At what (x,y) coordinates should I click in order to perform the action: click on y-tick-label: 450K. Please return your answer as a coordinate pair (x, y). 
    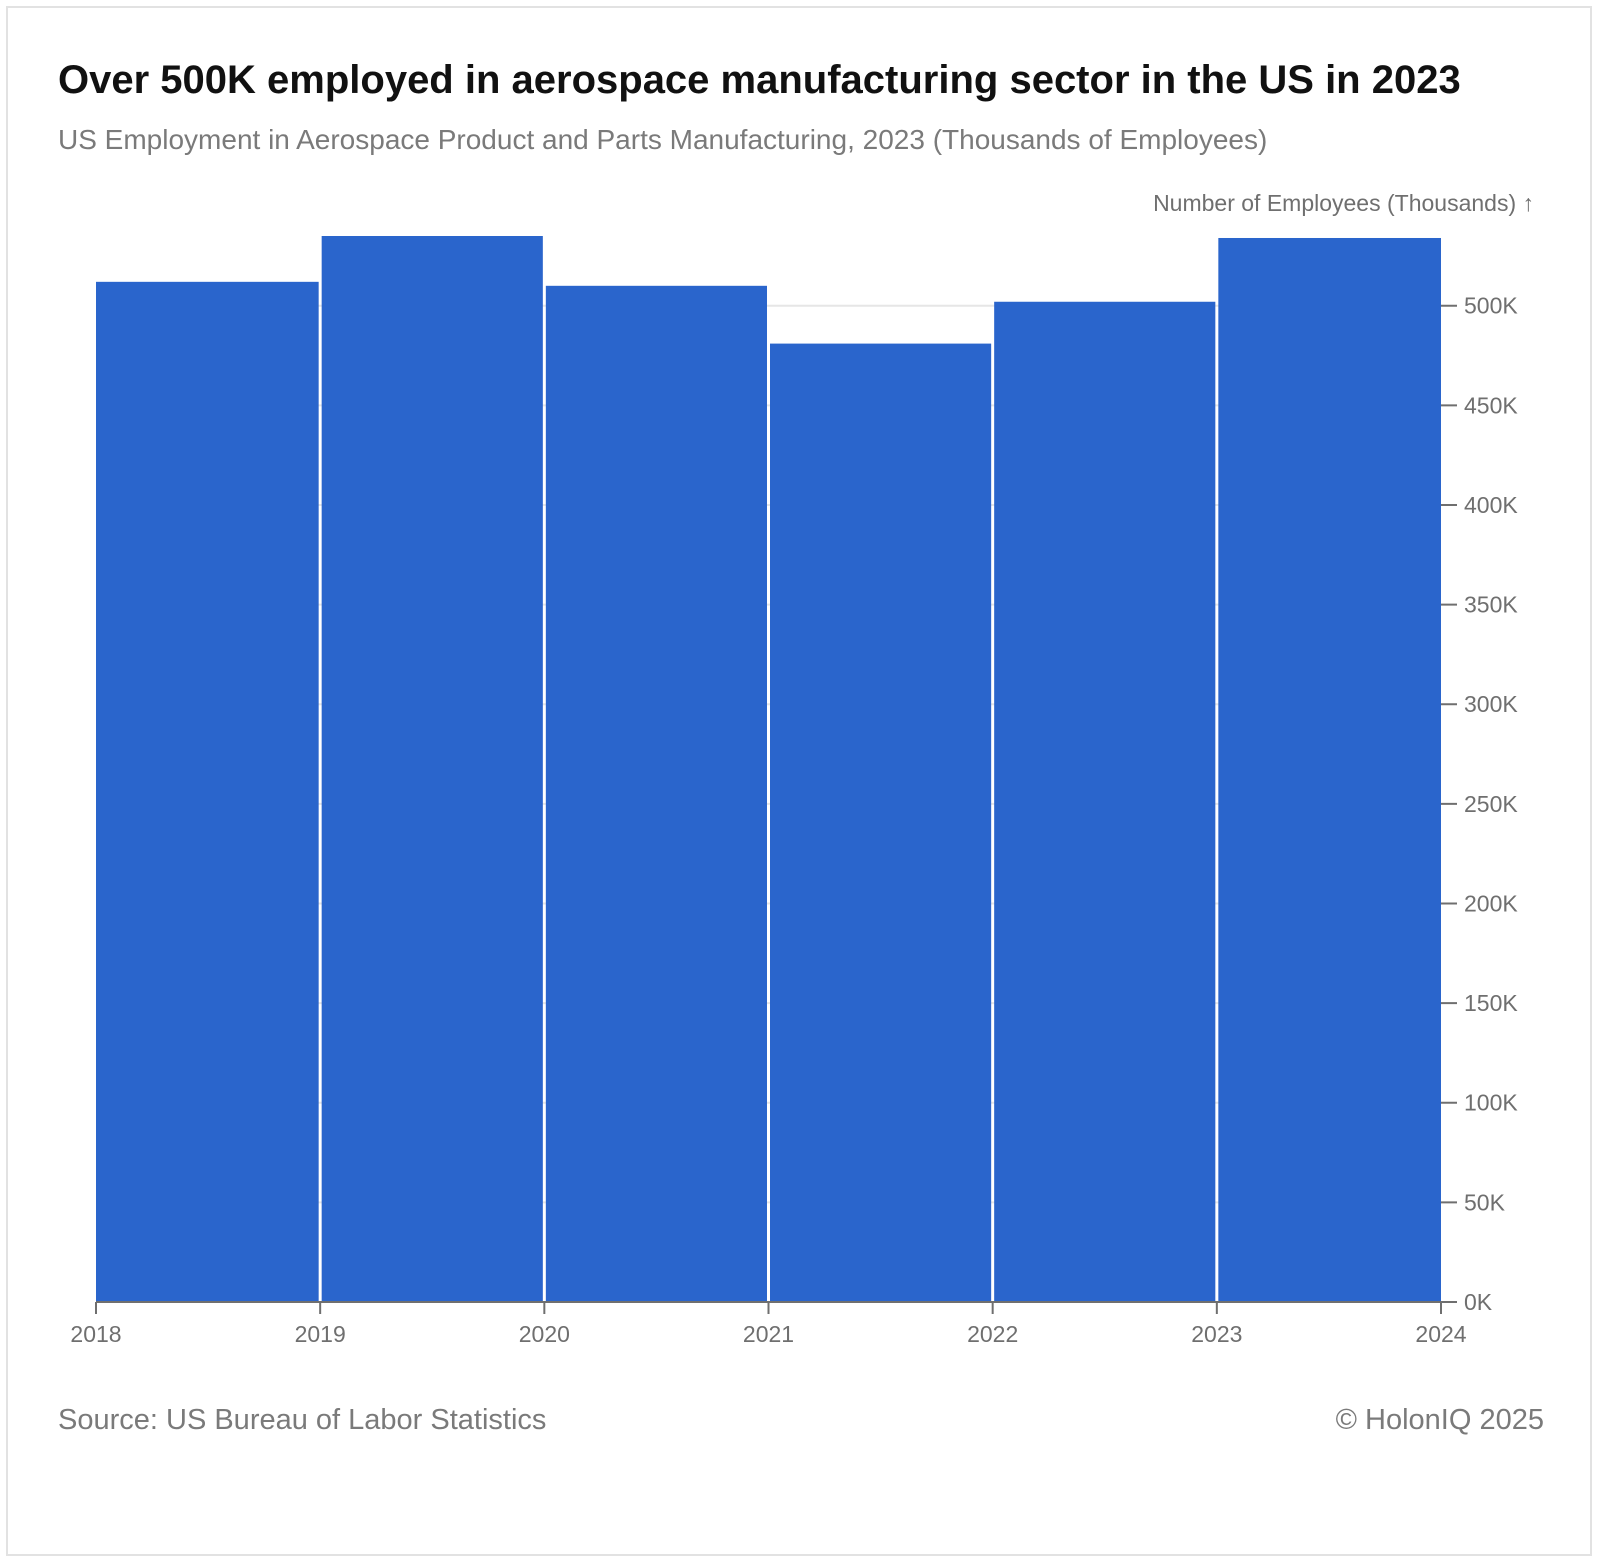
    Looking at the image, I should click on (1491, 405).